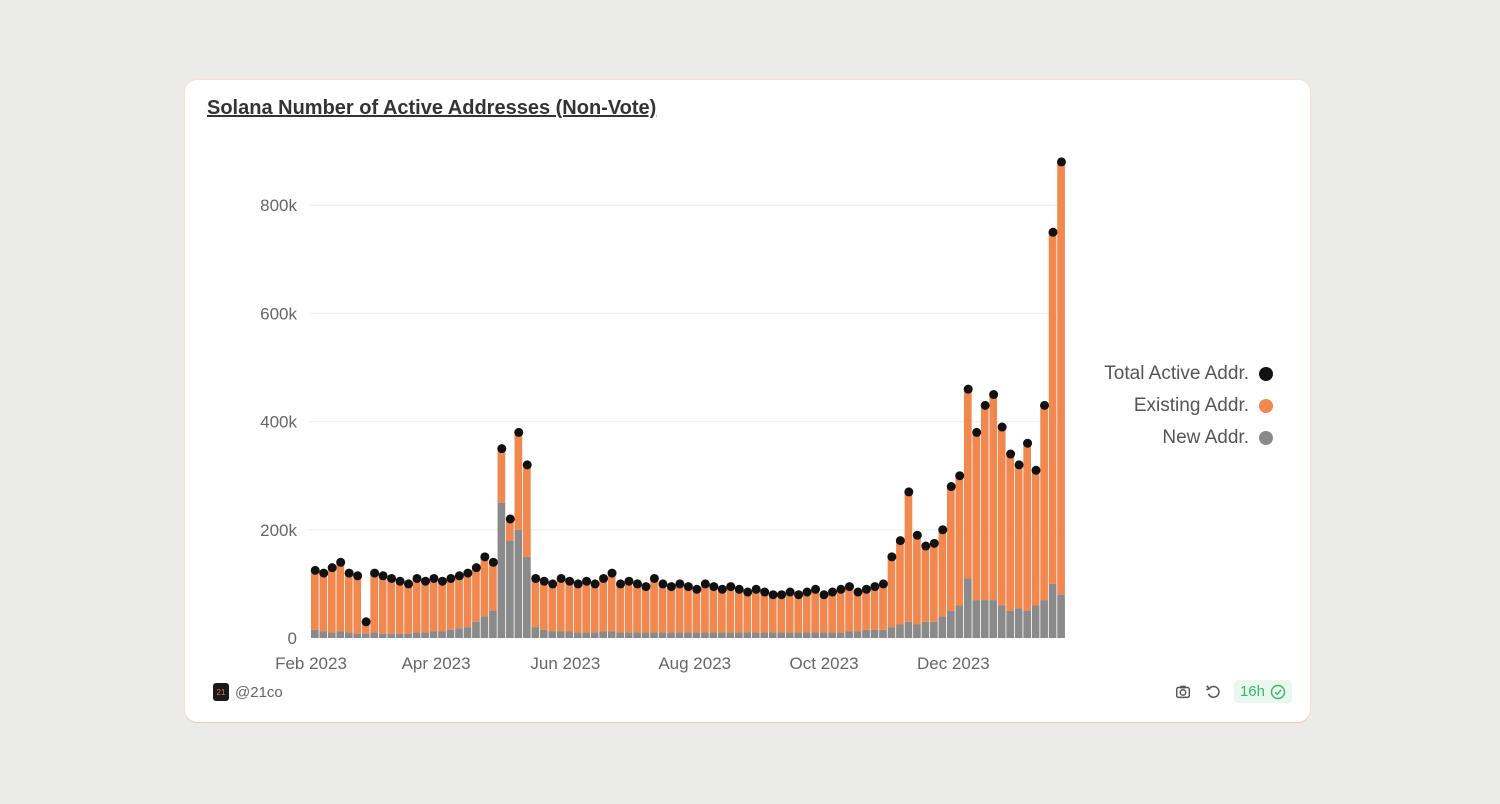  Describe the element at coordinates (1179, 438) in the screenshot. I see `legend-item-new: New Addr.` at that location.